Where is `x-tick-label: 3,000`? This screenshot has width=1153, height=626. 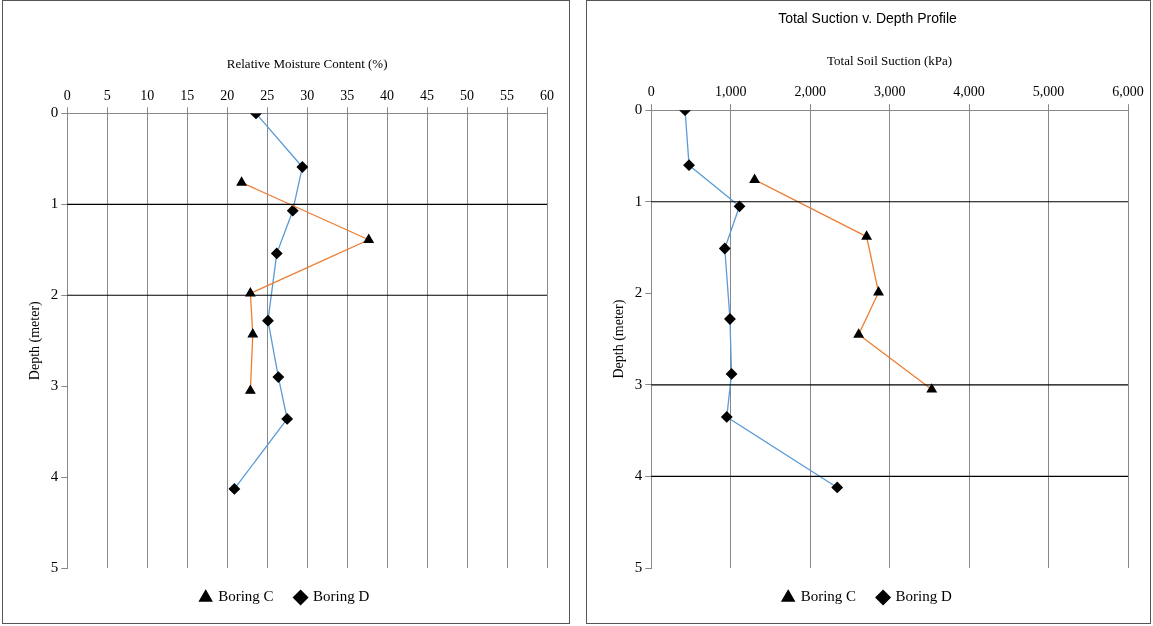
x-tick-label: 3,000 is located at coordinates (889, 92).